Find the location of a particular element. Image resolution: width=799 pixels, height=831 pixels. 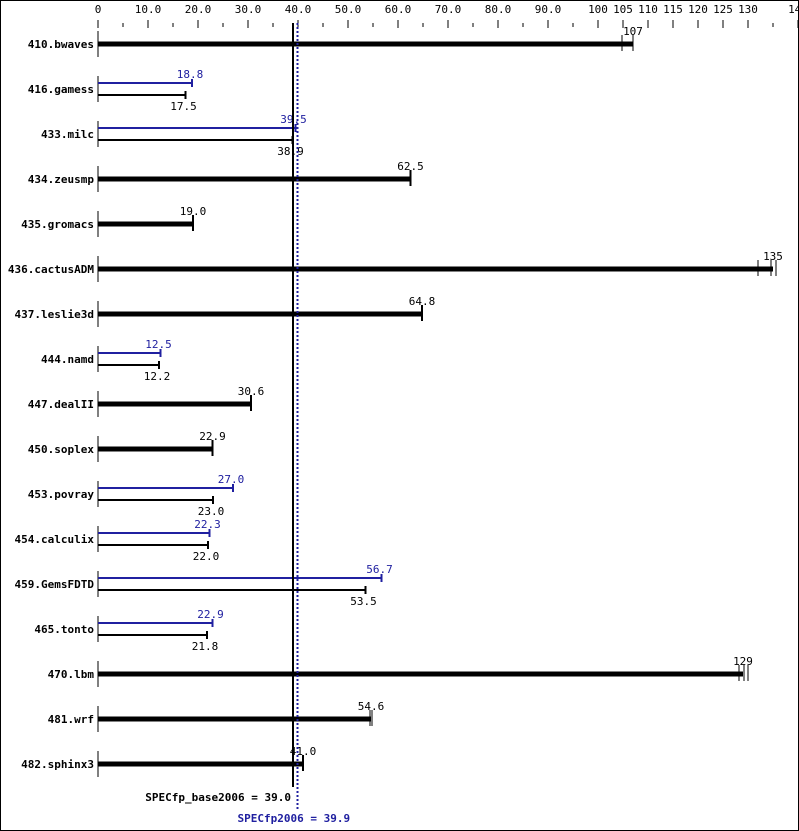

x-tick-label: 10.0 is located at coordinates (148, 9).